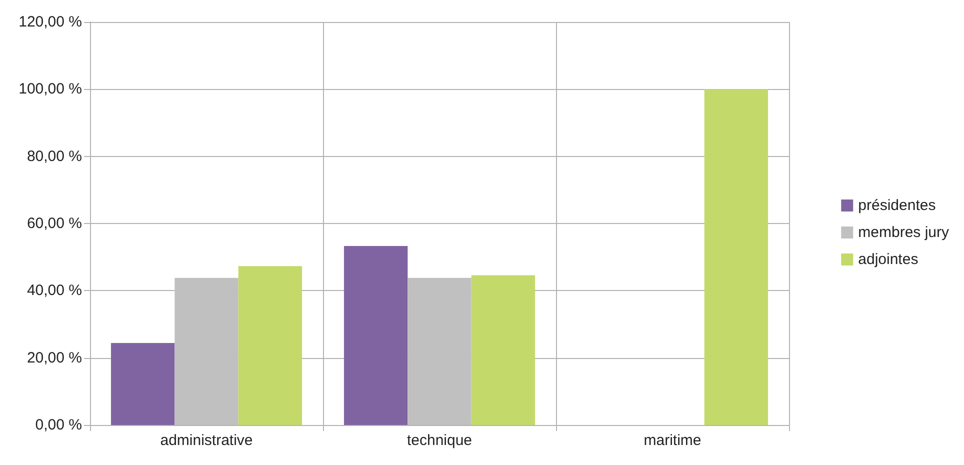 This screenshot has width=964, height=465. What do you see at coordinates (50, 89) in the screenshot?
I see `y-tick-label: 100,00 %` at bounding box center [50, 89].